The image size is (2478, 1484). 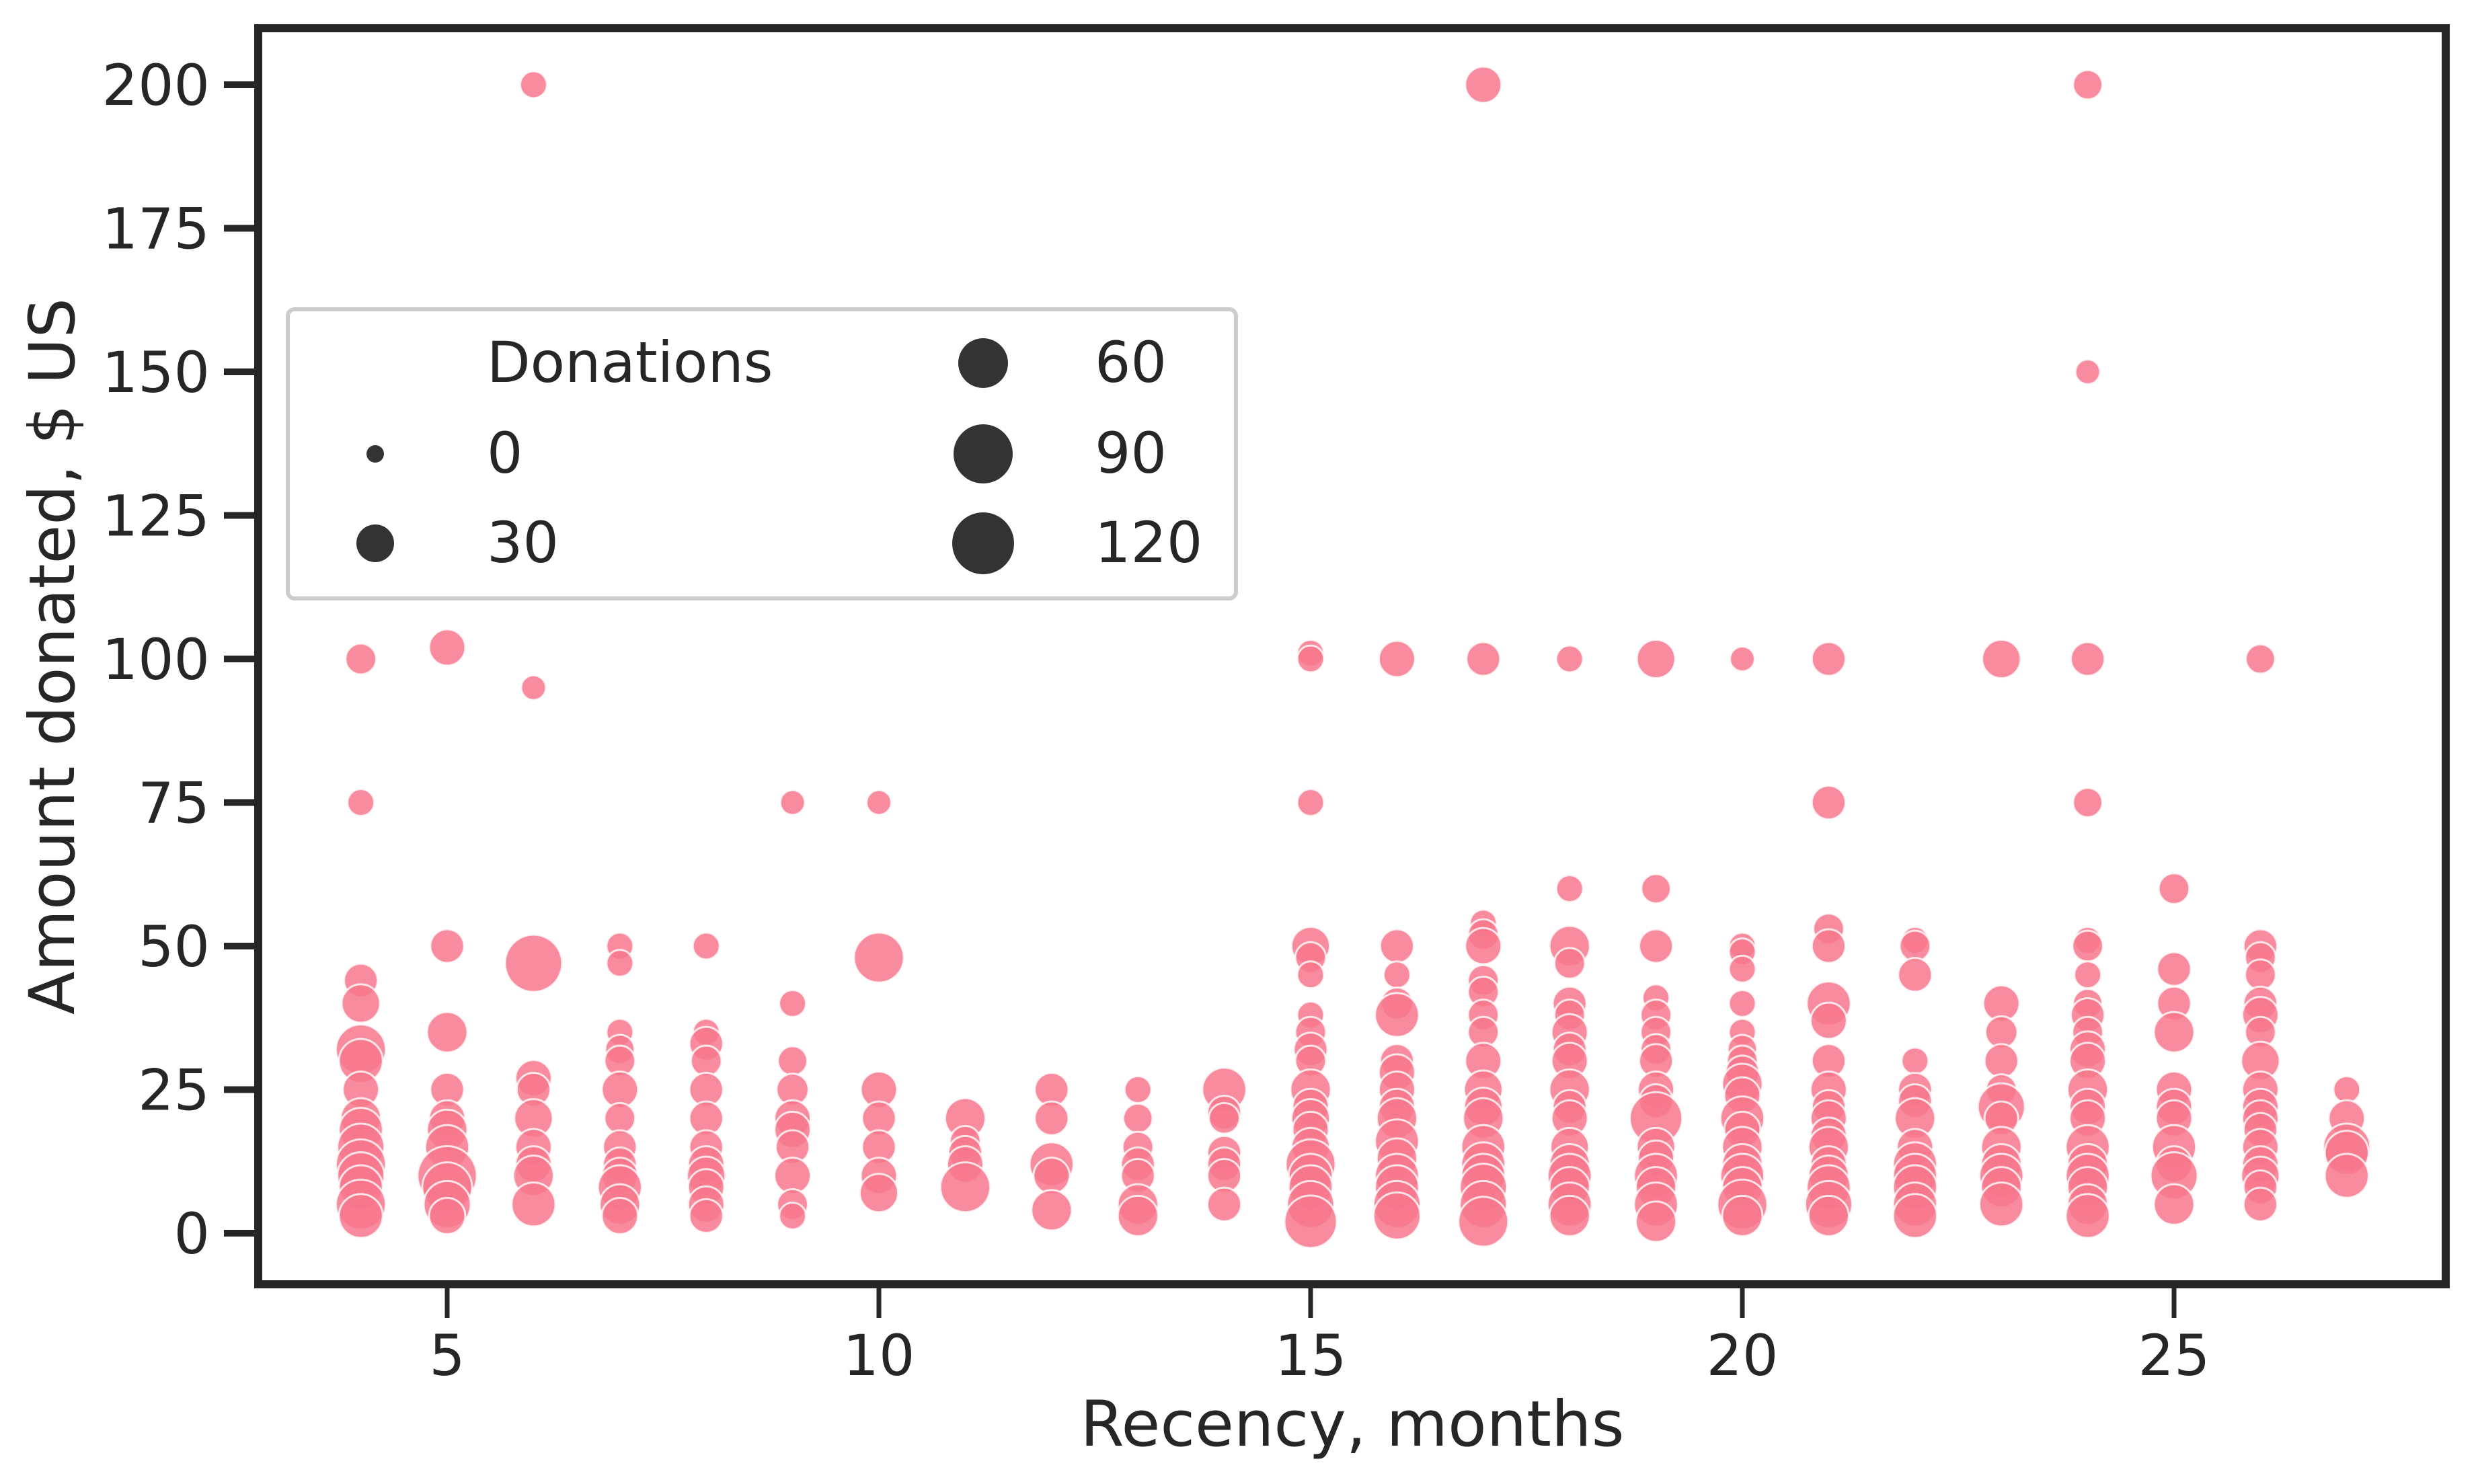 What do you see at coordinates (1743, 1356) in the screenshot?
I see `x-tick-label: 20` at bounding box center [1743, 1356].